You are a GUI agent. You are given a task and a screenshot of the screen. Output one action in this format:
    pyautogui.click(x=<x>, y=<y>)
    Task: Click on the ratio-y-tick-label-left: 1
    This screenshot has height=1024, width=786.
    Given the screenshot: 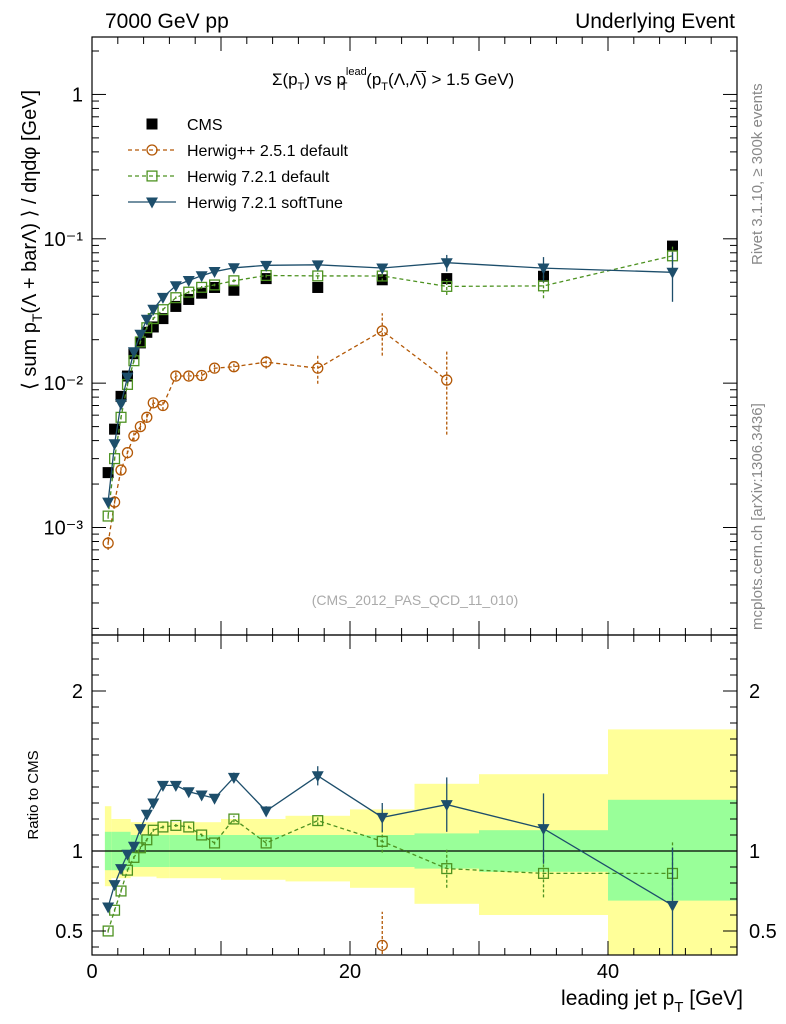 What is the action you would take?
    pyautogui.click(x=77, y=852)
    